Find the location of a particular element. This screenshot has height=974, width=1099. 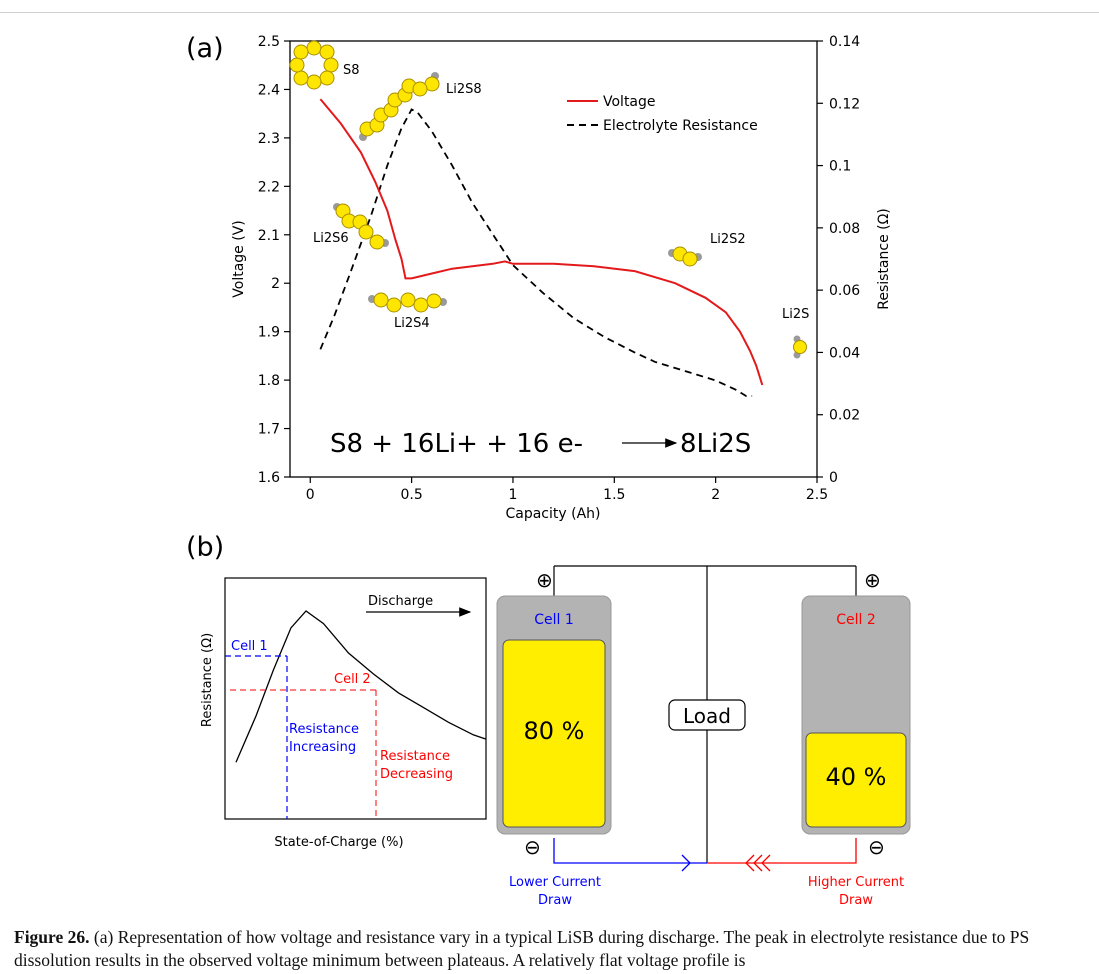

sketch-y-label: Resistance (Ω) is located at coordinates (207, 680).